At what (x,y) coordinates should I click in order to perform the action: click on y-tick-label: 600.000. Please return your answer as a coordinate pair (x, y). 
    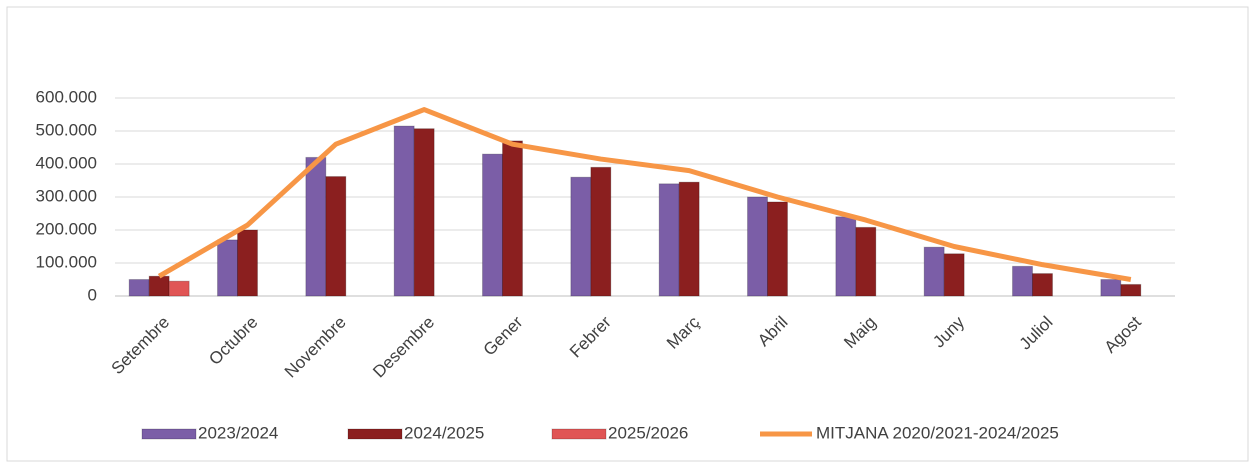
    Looking at the image, I should click on (66, 96).